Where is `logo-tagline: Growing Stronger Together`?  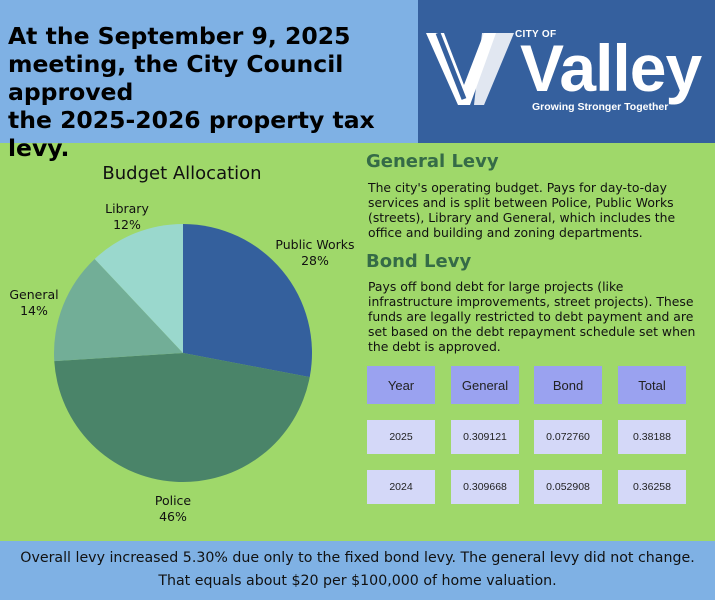 logo-tagline: Growing Stronger Together is located at coordinates (600, 107).